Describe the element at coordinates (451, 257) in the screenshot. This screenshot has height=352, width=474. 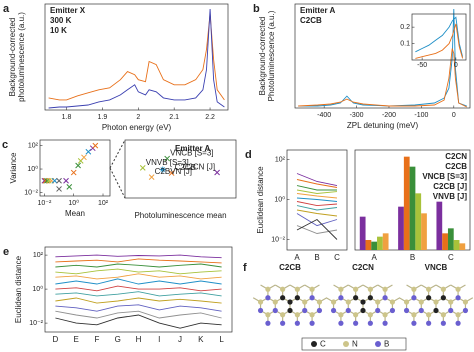
I see `x-tick-label: C` at that location.